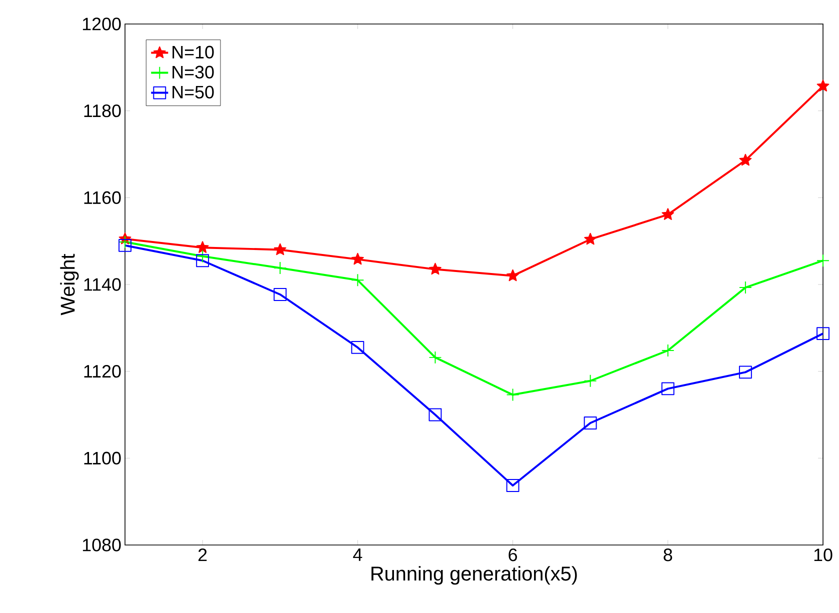  Describe the element at coordinates (101, 545) in the screenshot. I see `y-tick-label: 1080` at that location.